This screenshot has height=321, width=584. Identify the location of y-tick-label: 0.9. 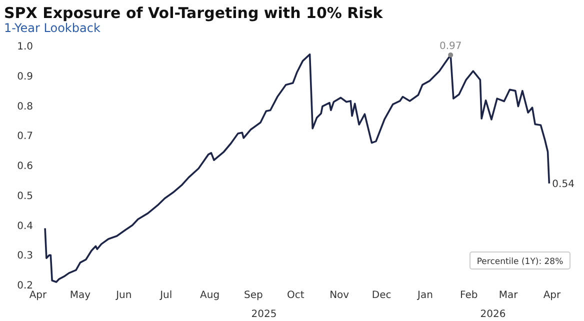
(25, 76).